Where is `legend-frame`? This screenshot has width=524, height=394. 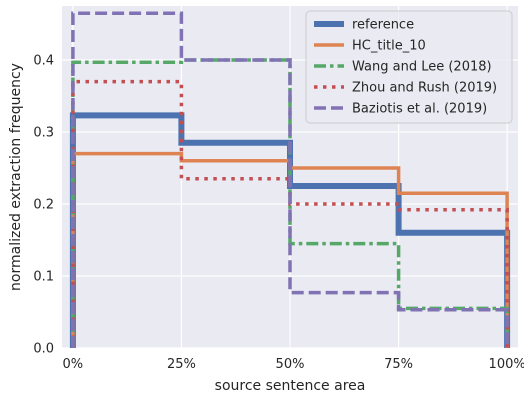 legend-frame is located at coordinates (409, 67).